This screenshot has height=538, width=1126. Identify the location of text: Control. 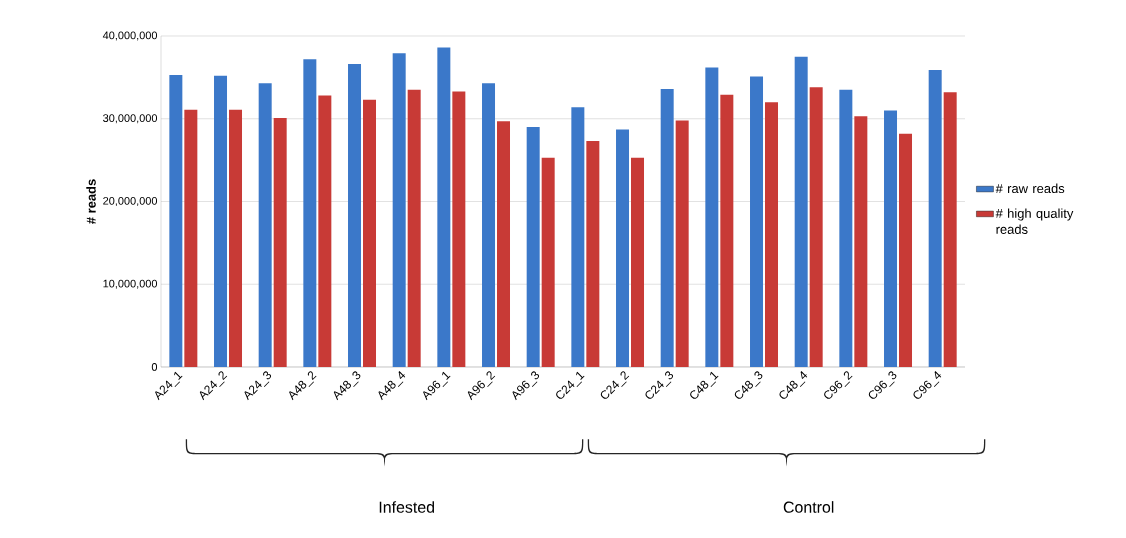
(808, 507).